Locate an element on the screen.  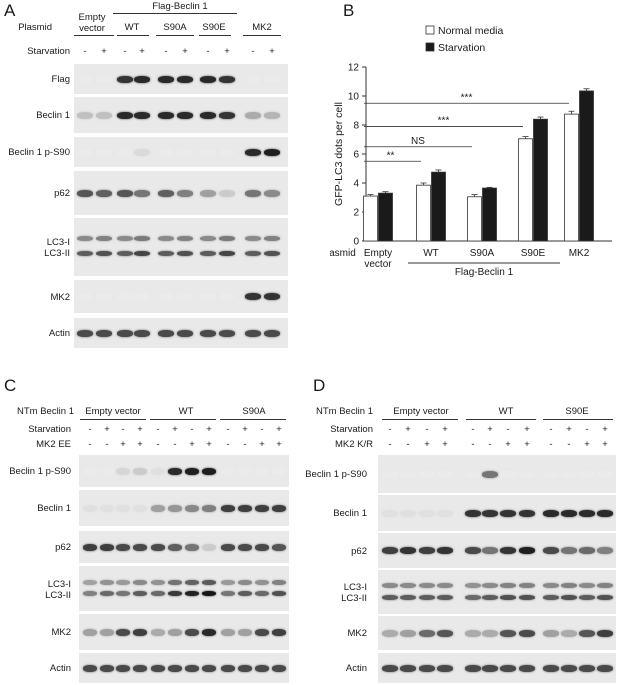
panel-c-treatment-sign-12: + is located at coordinates (279, 444).